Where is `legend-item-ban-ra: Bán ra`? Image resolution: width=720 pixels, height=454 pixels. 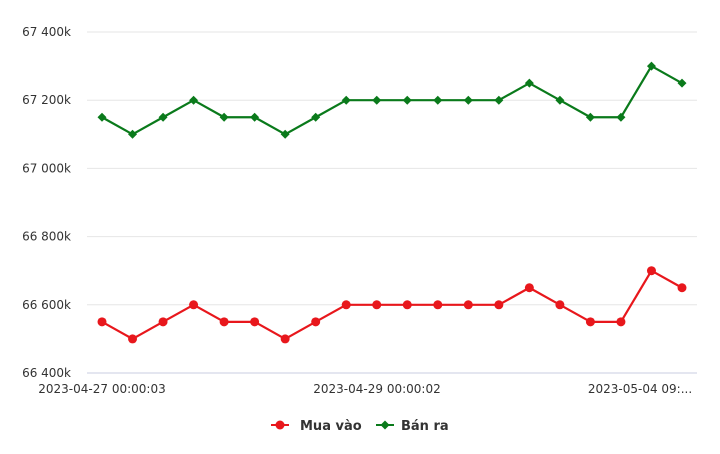
legend-item-ban-ra: Bán ra is located at coordinates (412, 426).